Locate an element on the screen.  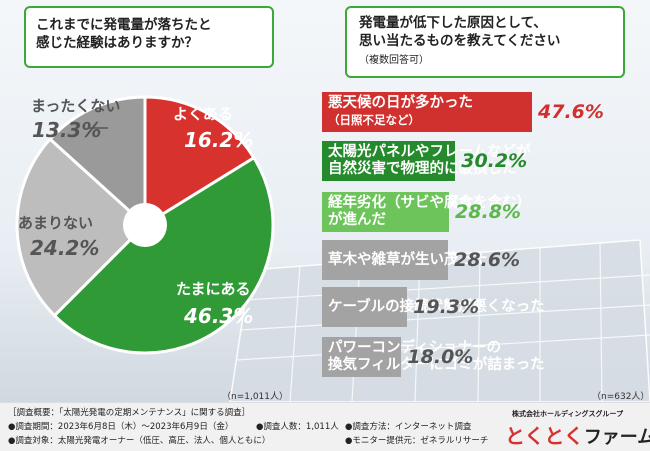
pie-label-often: よくある is located at coordinates (203, 114).